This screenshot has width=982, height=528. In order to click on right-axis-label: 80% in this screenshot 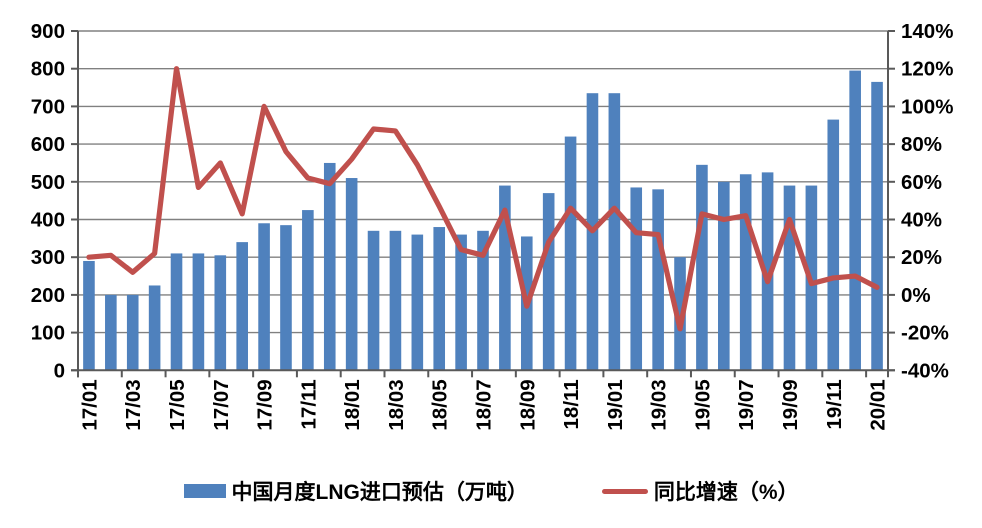, I will do `click(921, 144)`.